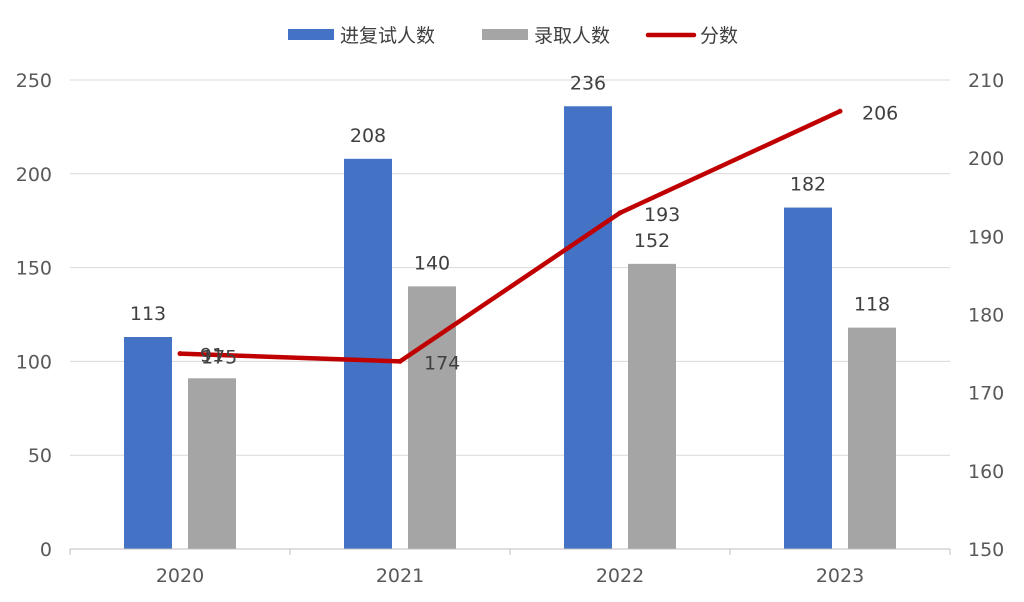  I want to click on right-tick-label: 180, so click(986, 316).